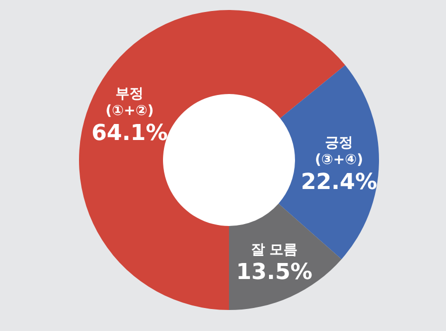  I want to click on data-label: 64.1%, so click(129, 133).